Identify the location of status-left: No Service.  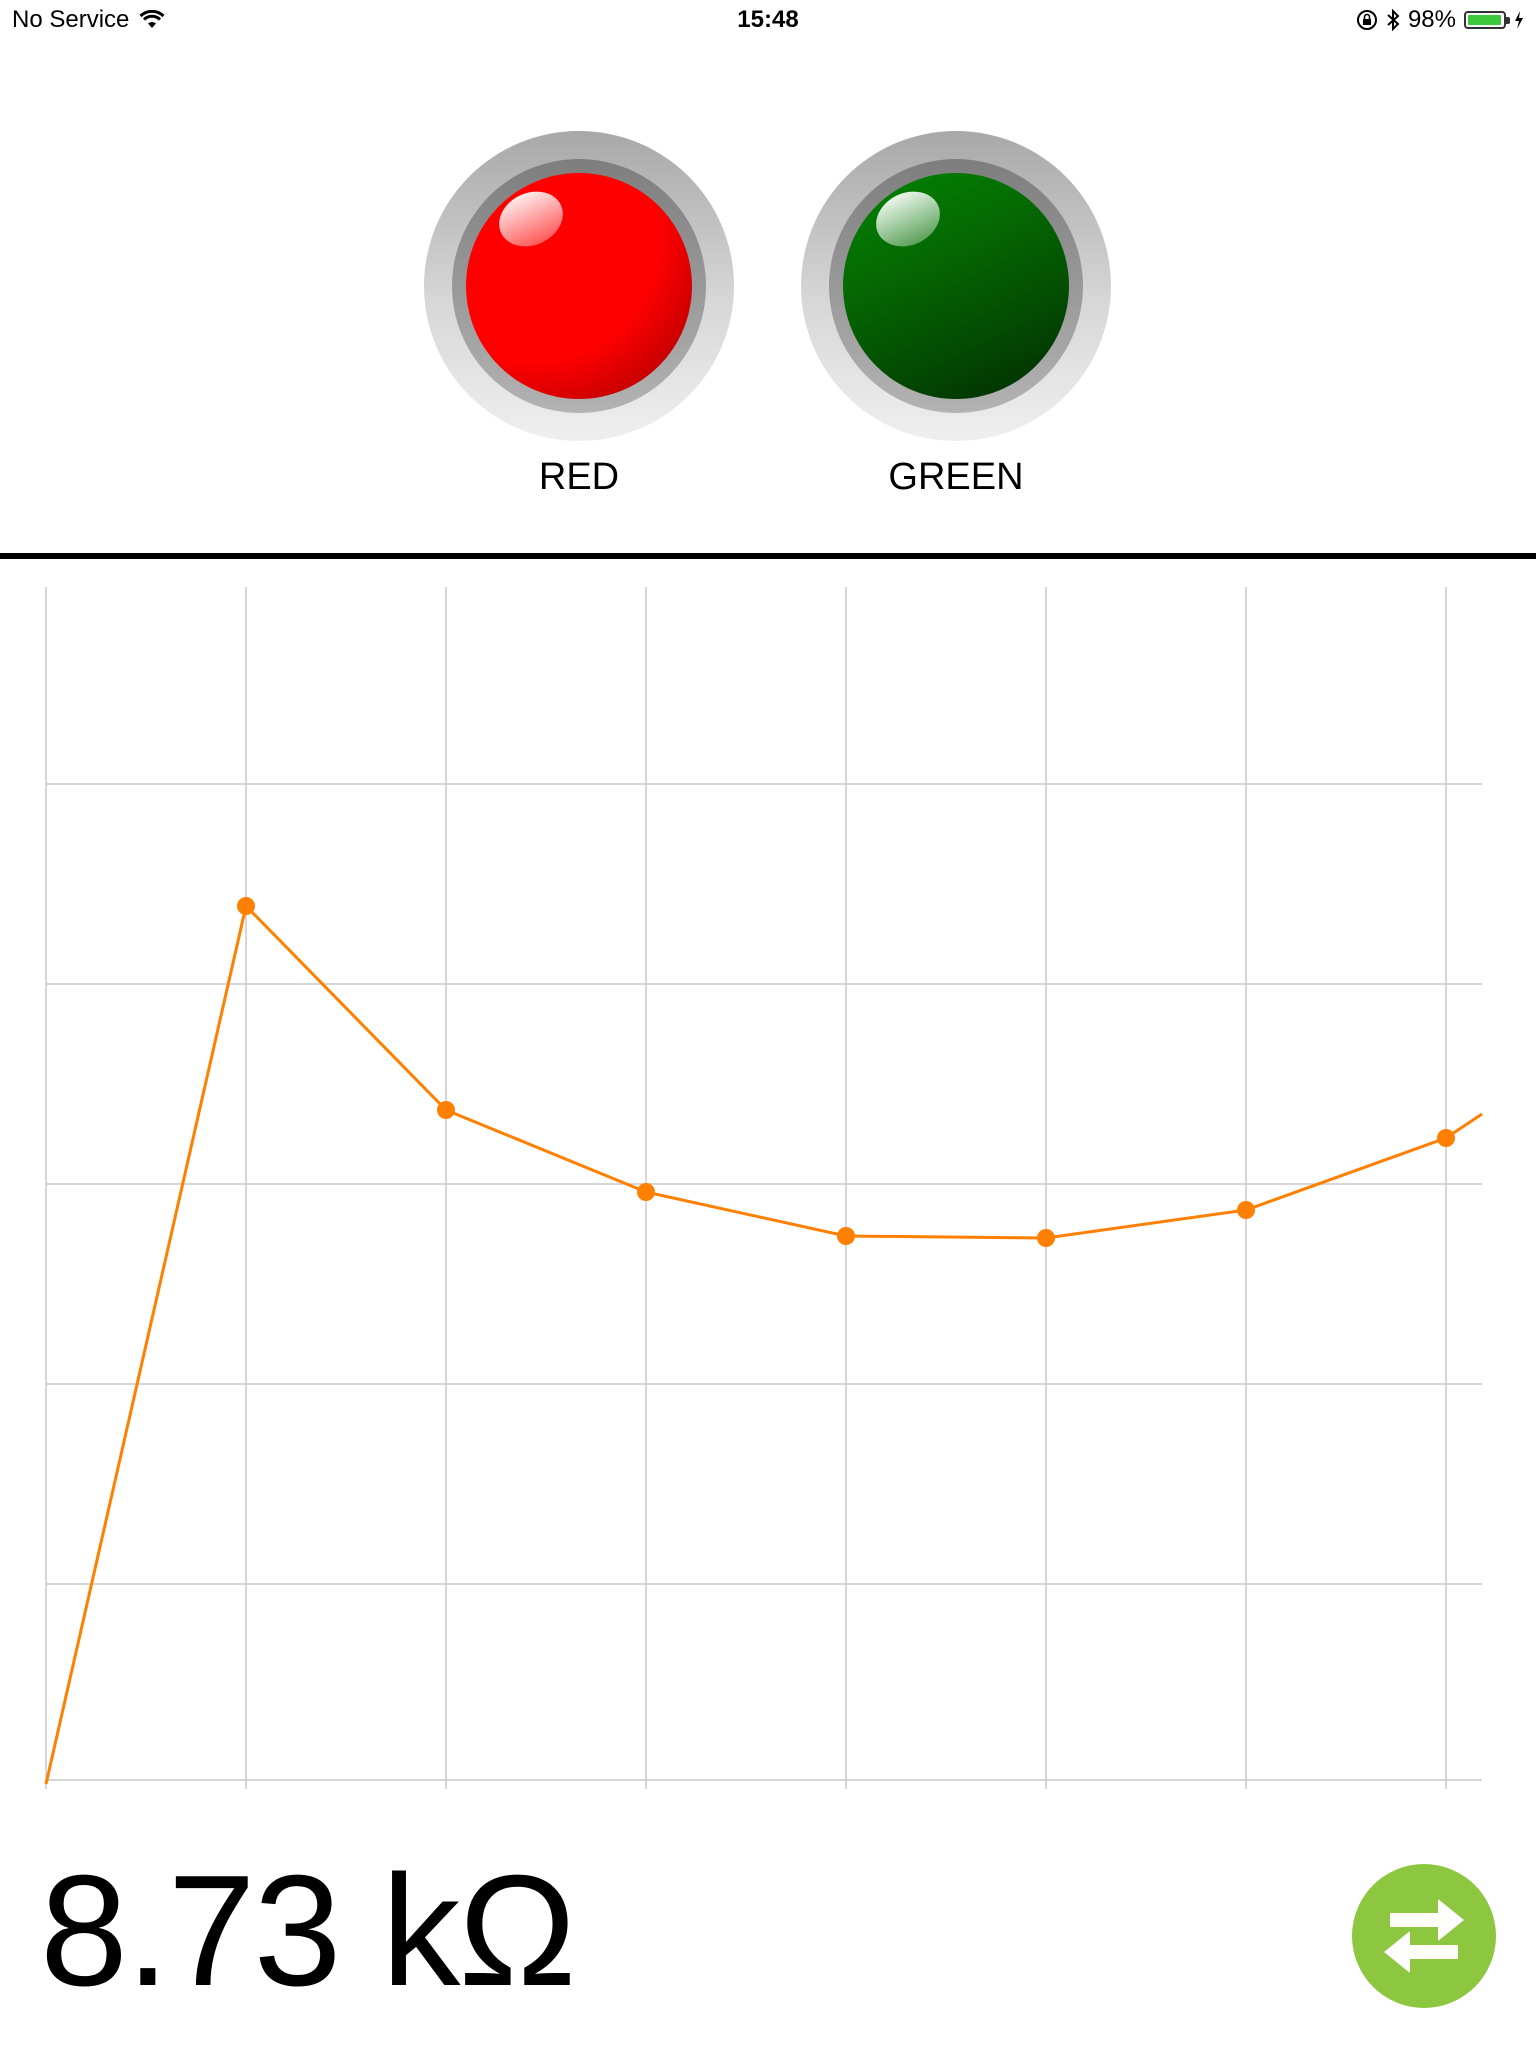
(88, 20).